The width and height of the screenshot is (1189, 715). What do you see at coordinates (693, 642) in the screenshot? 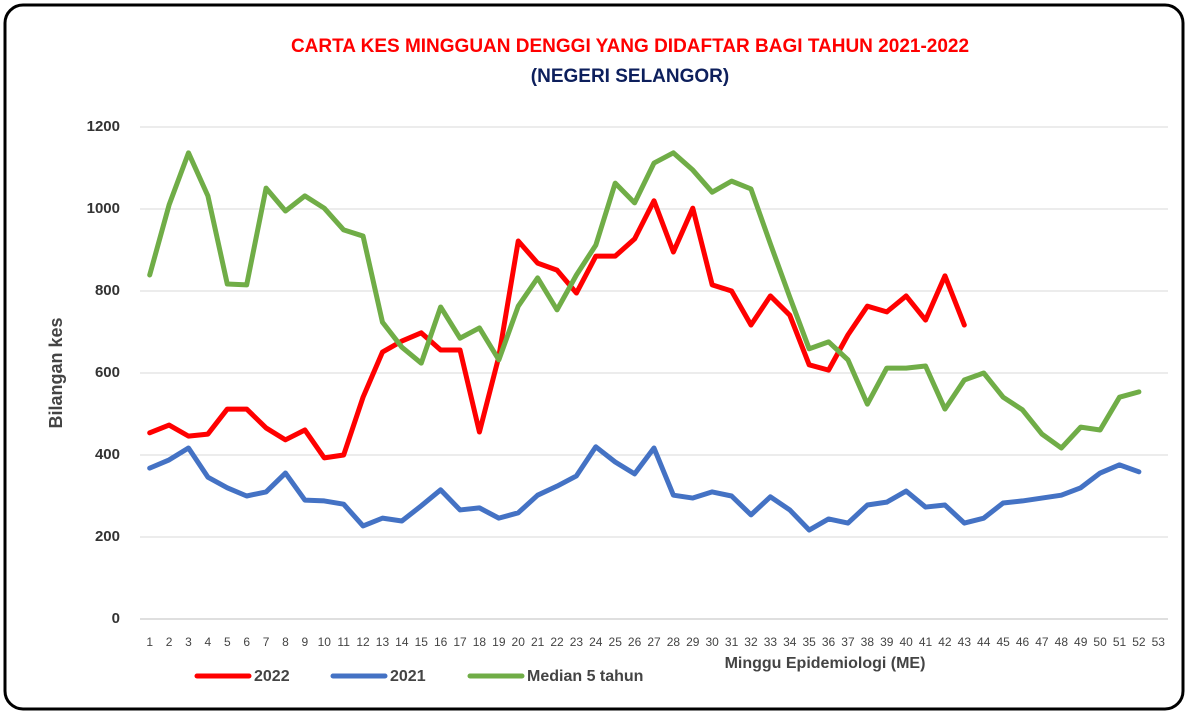
I see `x-tick-label: 29` at bounding box center [693, 642].